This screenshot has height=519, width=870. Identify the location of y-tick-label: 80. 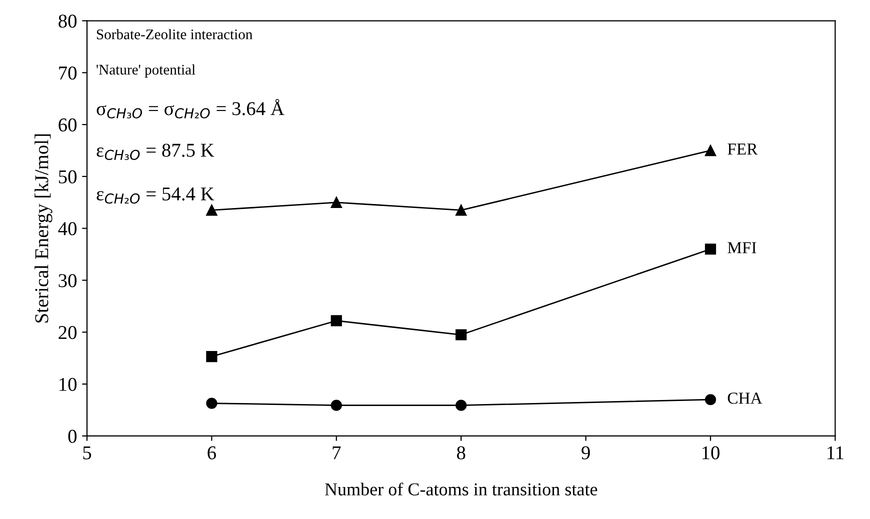
(67, 21).